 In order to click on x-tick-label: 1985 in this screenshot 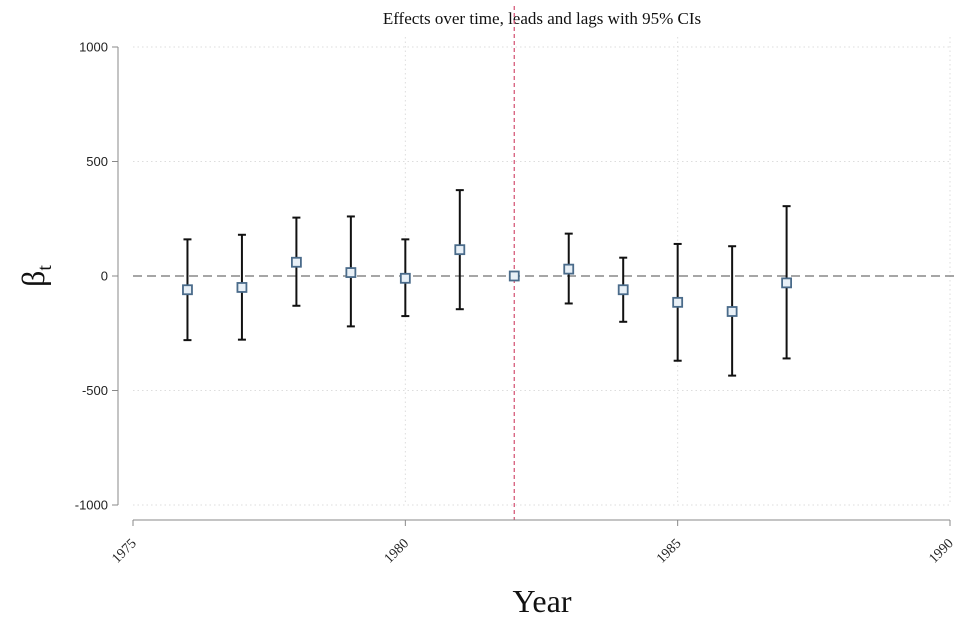, I will do `click(669, 551)`.